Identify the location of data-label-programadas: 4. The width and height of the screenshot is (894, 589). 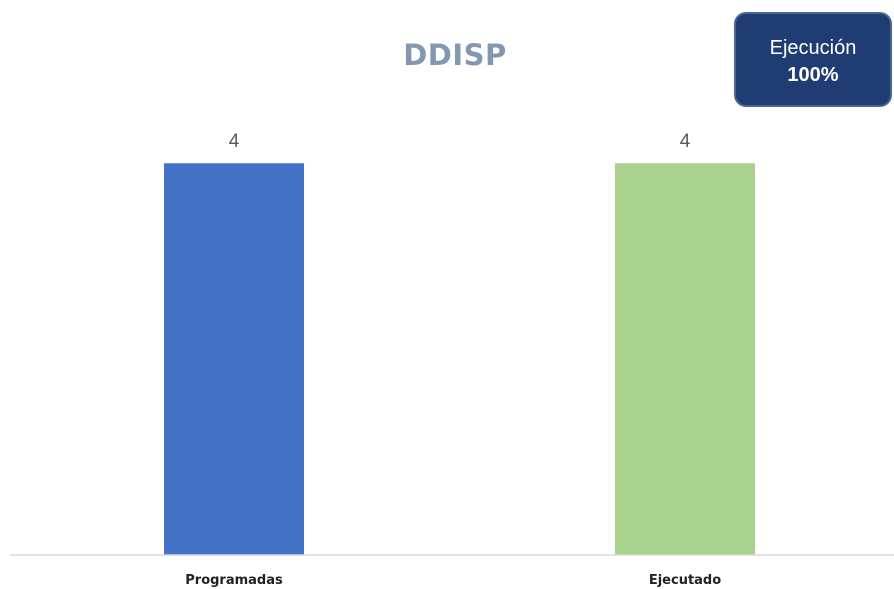
(234, 141).